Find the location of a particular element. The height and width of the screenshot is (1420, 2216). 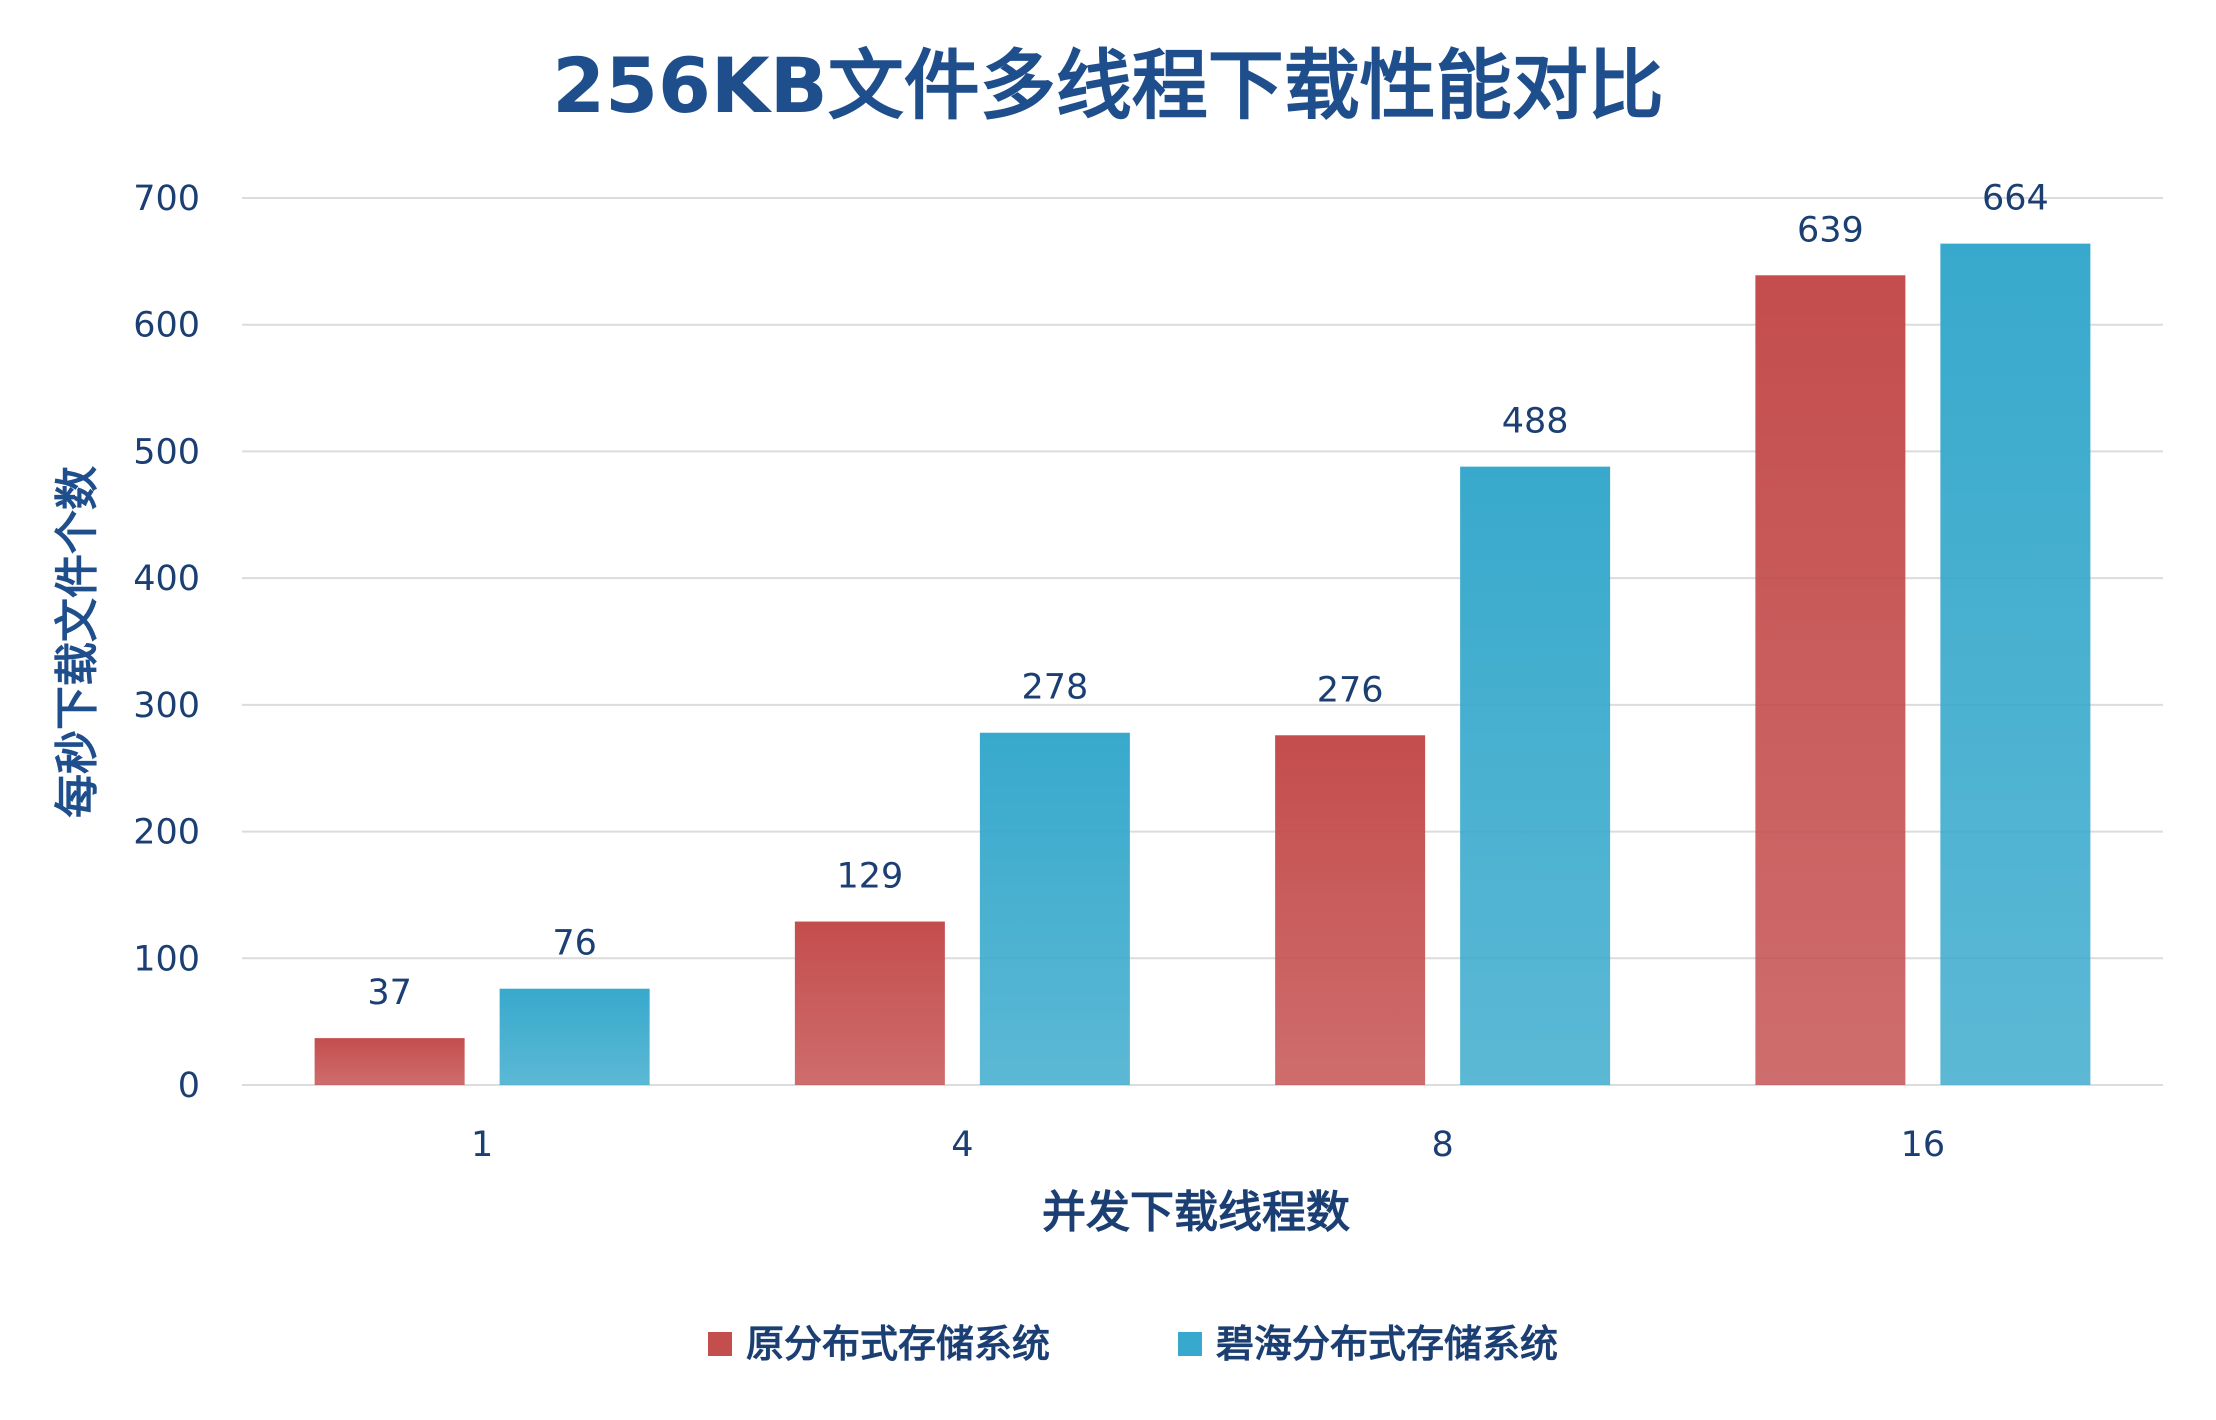

x-tick-label: 4 is located at coordinates (962, 1145).